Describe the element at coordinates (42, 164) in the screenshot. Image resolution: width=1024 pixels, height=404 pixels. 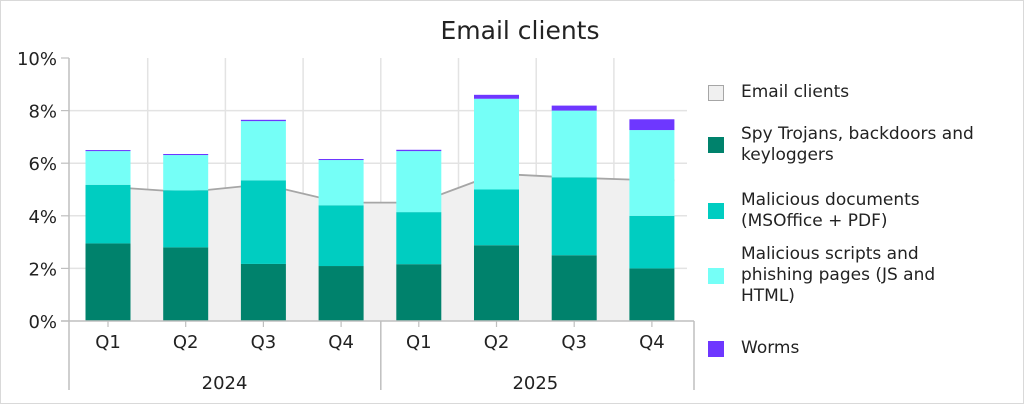
I see `y-tick-label: 6%` at that location.